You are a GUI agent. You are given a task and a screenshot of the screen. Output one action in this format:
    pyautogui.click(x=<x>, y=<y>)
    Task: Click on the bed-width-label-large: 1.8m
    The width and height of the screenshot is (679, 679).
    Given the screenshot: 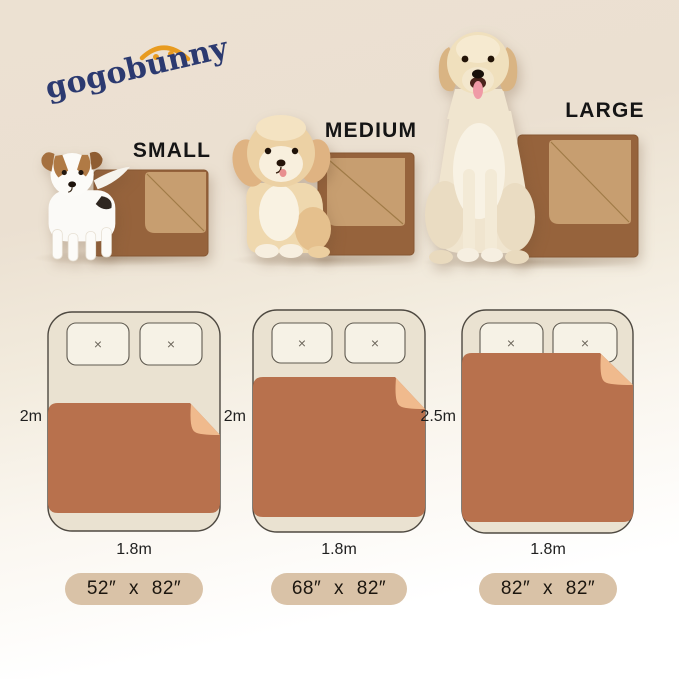 What is the action you would take?
    pyautogui.click(x=548, y=549)
    